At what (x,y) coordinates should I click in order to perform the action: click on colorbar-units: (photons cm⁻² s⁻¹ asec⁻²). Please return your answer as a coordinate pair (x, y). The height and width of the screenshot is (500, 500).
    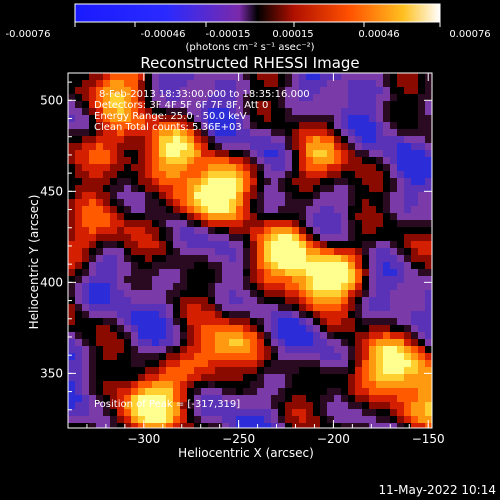
    Looking at the image, I should click on (249, 47).